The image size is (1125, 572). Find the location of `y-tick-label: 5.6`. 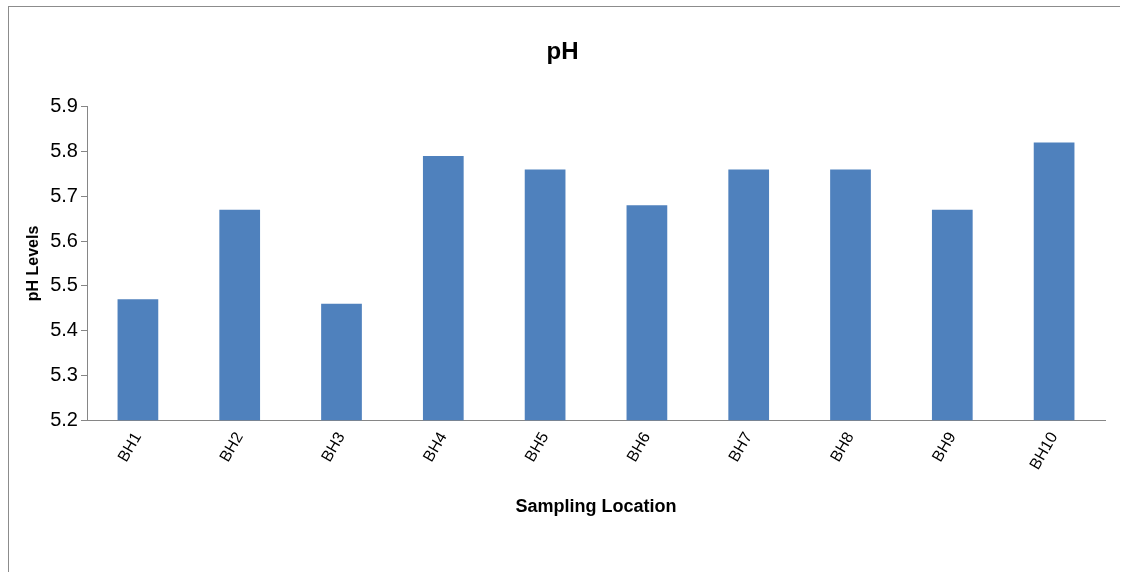

y-tick-label: 5.6 is located at coordinates (64, 239).